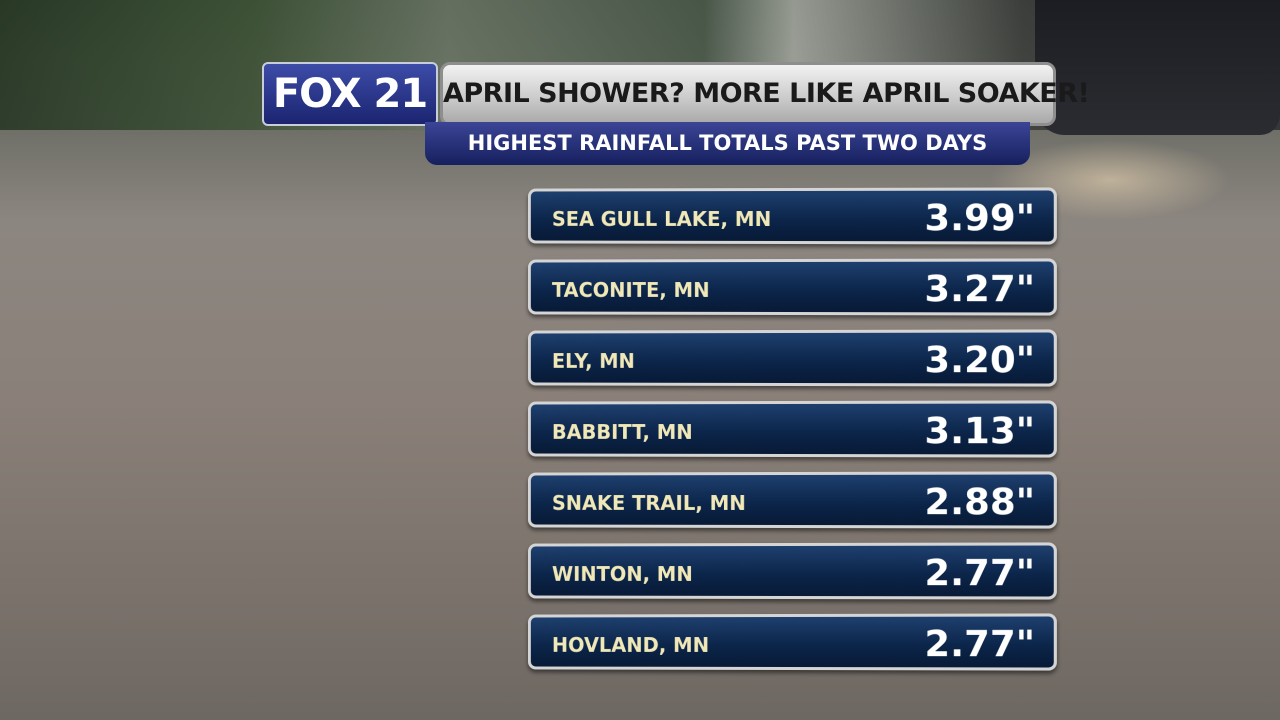 This screenshot has height=720, width=1280. I want to click on rainfall-row: SNAKE TRAIL, MN 2.88", so click(792, 500).